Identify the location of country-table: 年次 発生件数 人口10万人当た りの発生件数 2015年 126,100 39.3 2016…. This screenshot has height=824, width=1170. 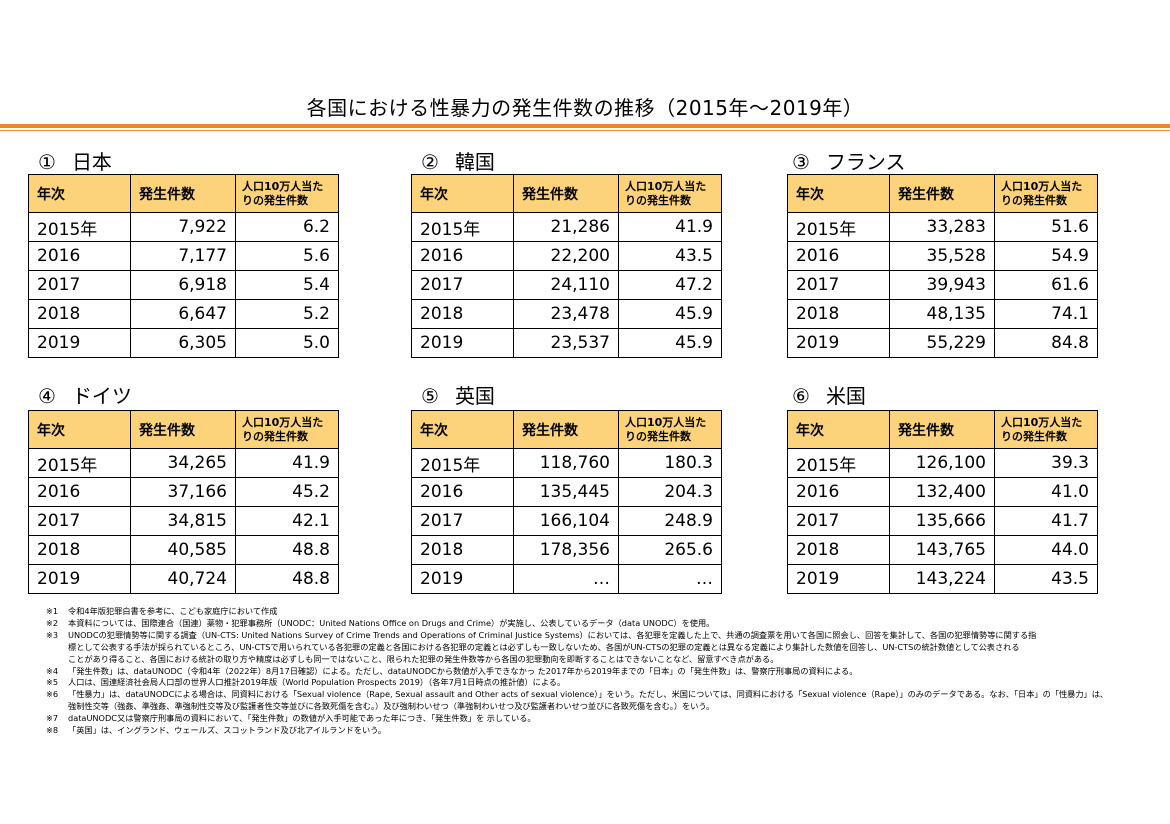
(942, 502).